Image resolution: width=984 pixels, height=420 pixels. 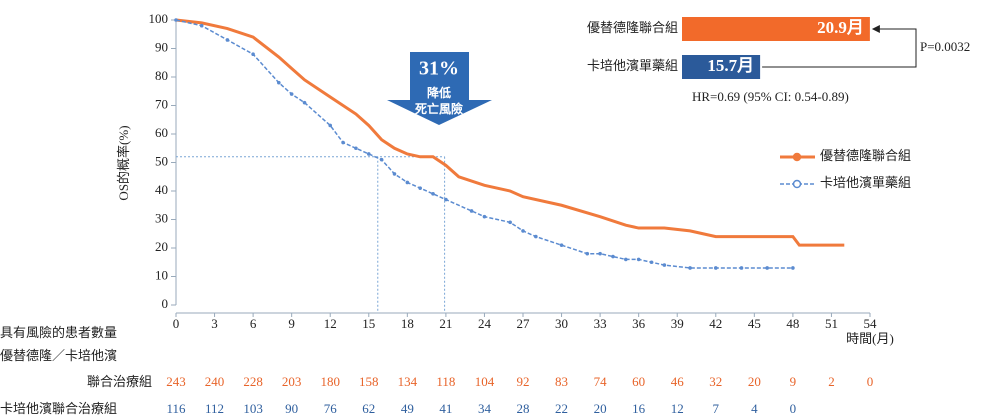 What do you see at coordinates (754, 408) in the screenshot?
I see `risk-value: 4` at bounding box center [754, 408].